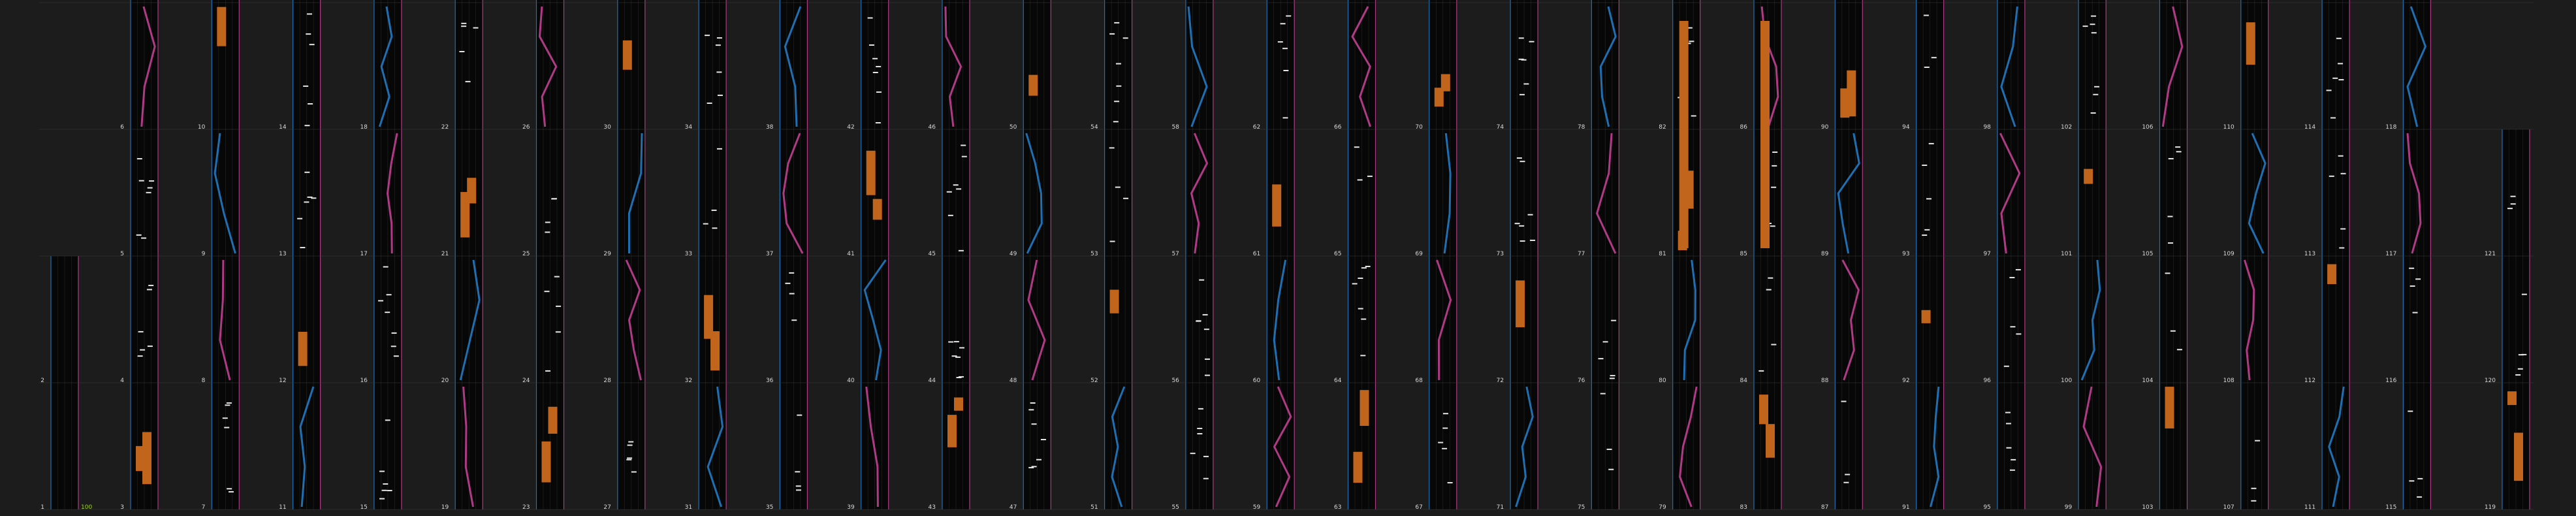 The height and width of the screenshot is (516, 2576). I want to click on column-label: 69, so click(1419, 254).